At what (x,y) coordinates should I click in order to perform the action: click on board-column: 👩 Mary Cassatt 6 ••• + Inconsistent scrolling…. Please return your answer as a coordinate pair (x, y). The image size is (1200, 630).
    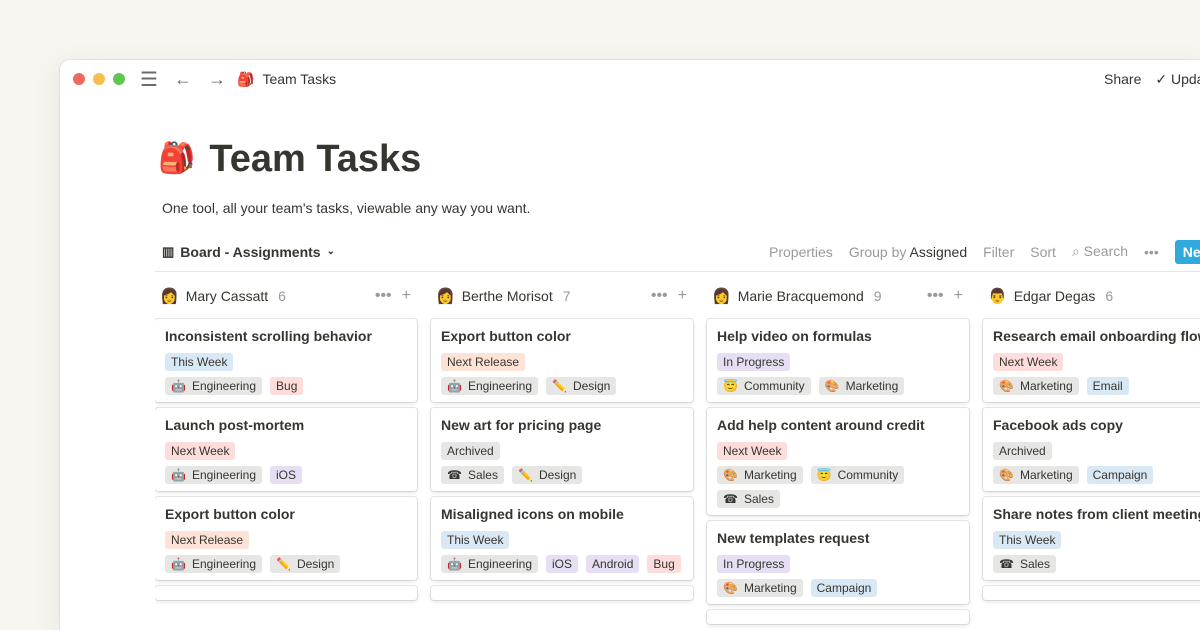
    Looking at the image, I should click on (286, 457).